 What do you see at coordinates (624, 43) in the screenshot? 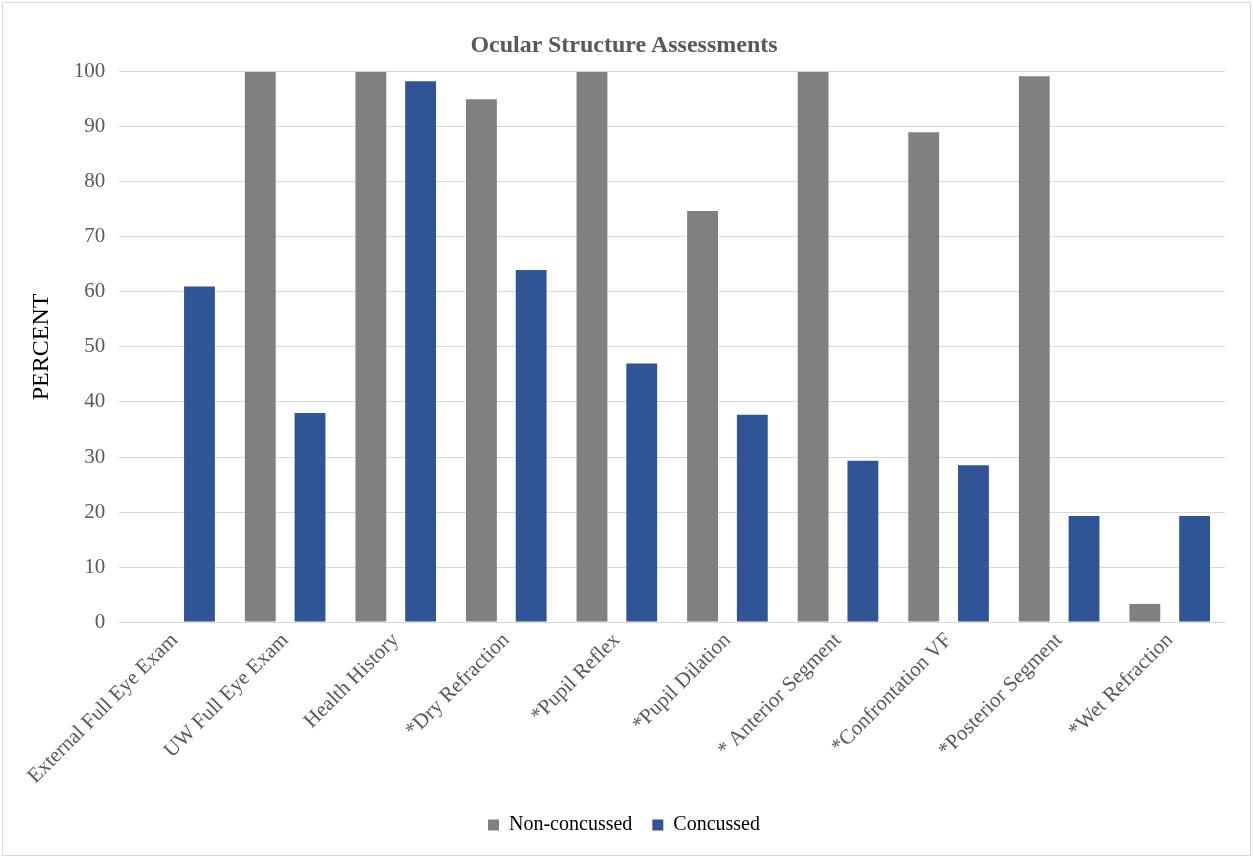
I see `chart-title: Ocular Structure Assessments` at bounding box center [624, 43].